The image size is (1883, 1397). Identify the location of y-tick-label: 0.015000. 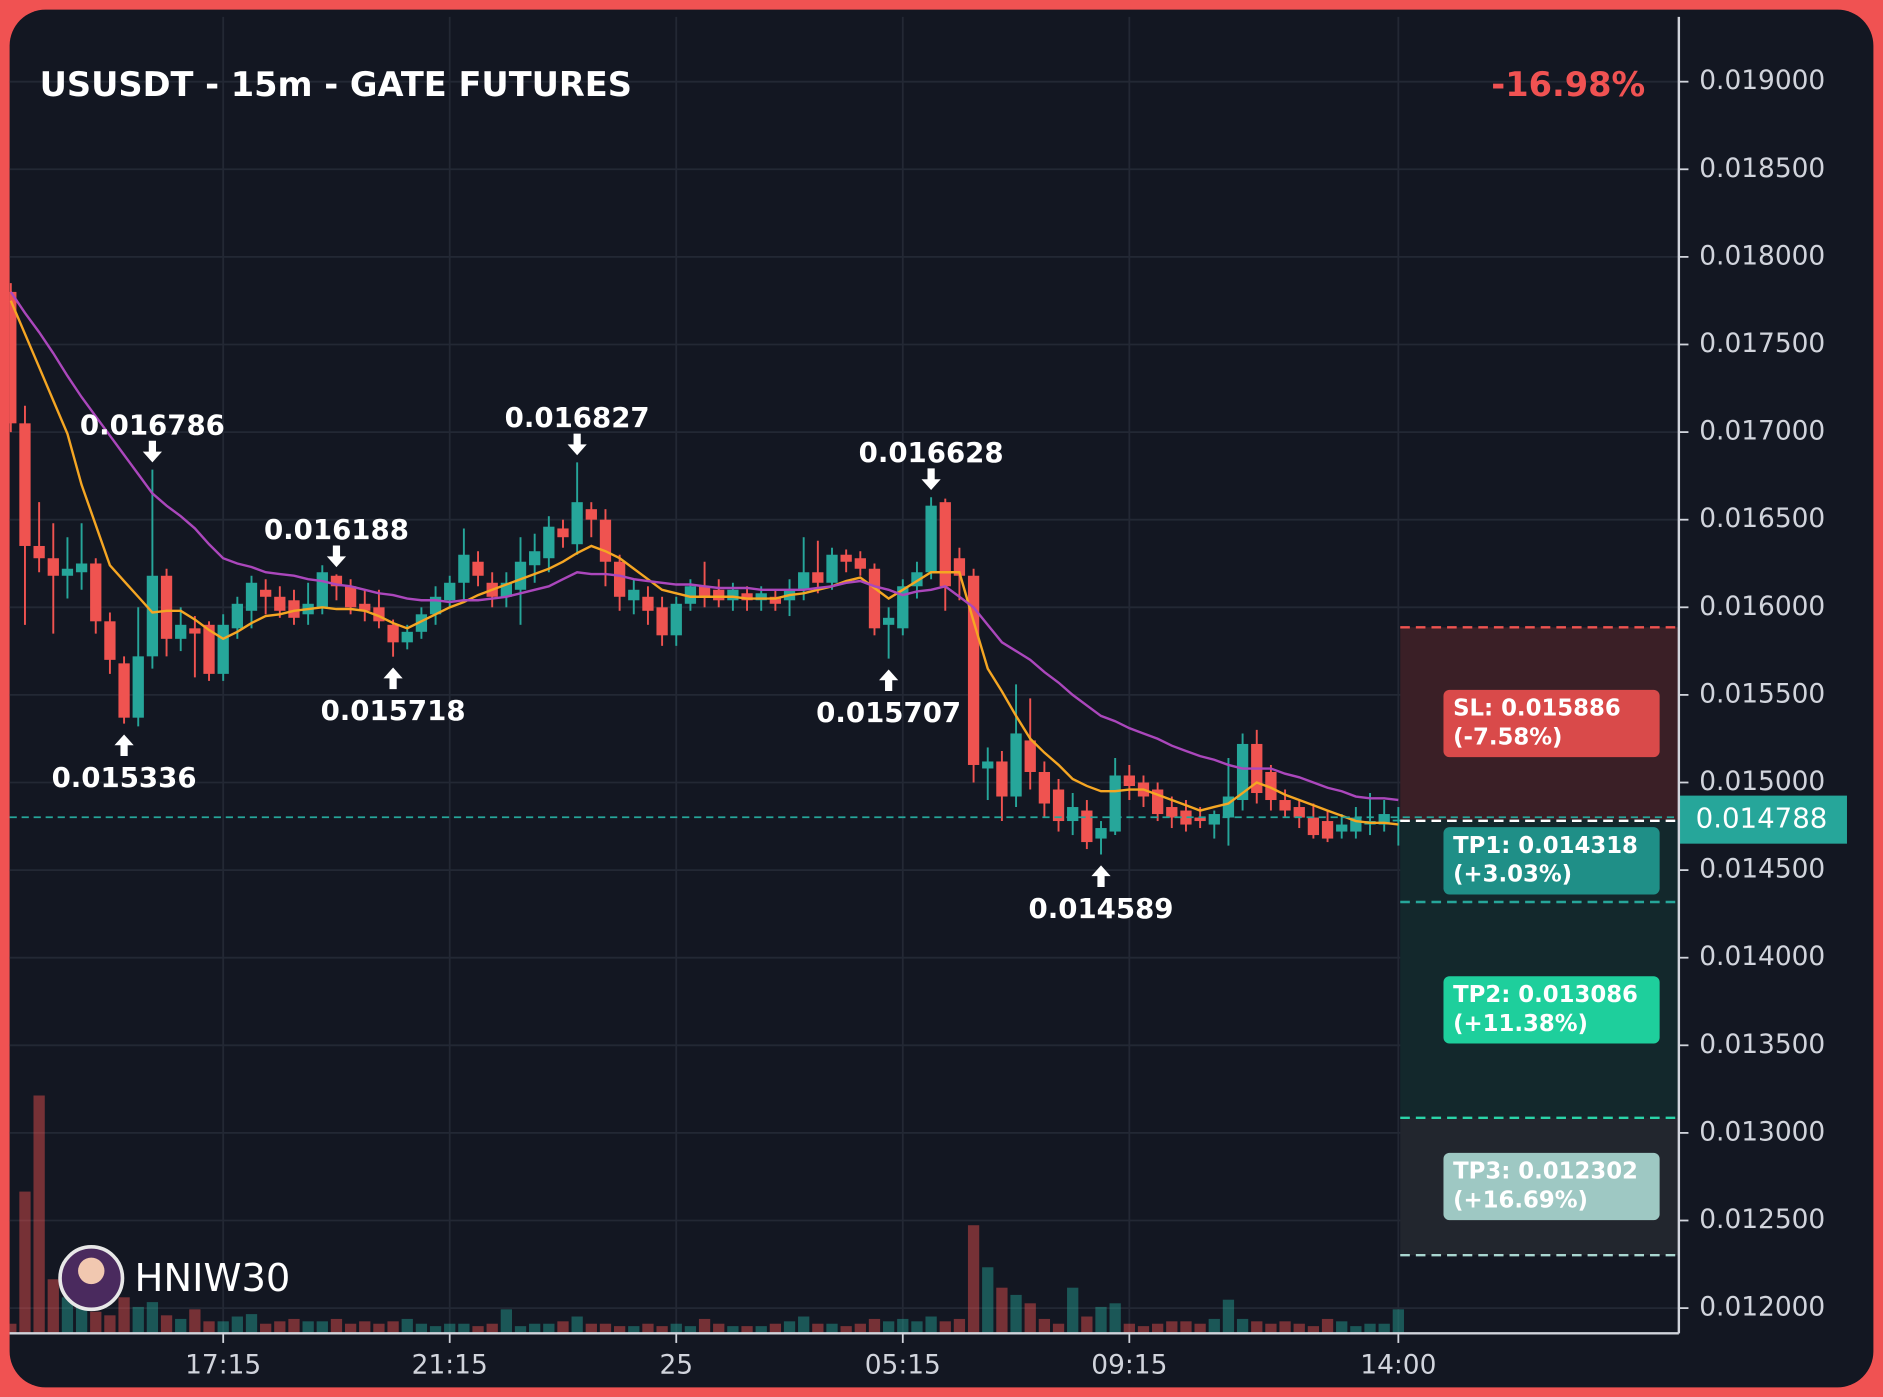
(1762, 781).